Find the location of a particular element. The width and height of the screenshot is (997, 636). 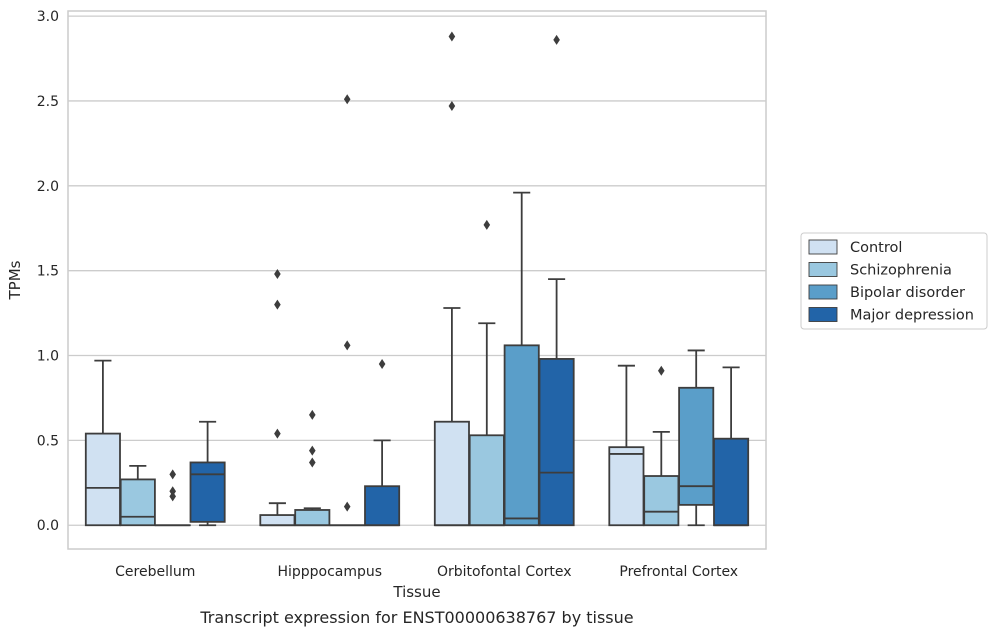

x-tick-label: Hipppocampus is located at coordinates (329, 572).